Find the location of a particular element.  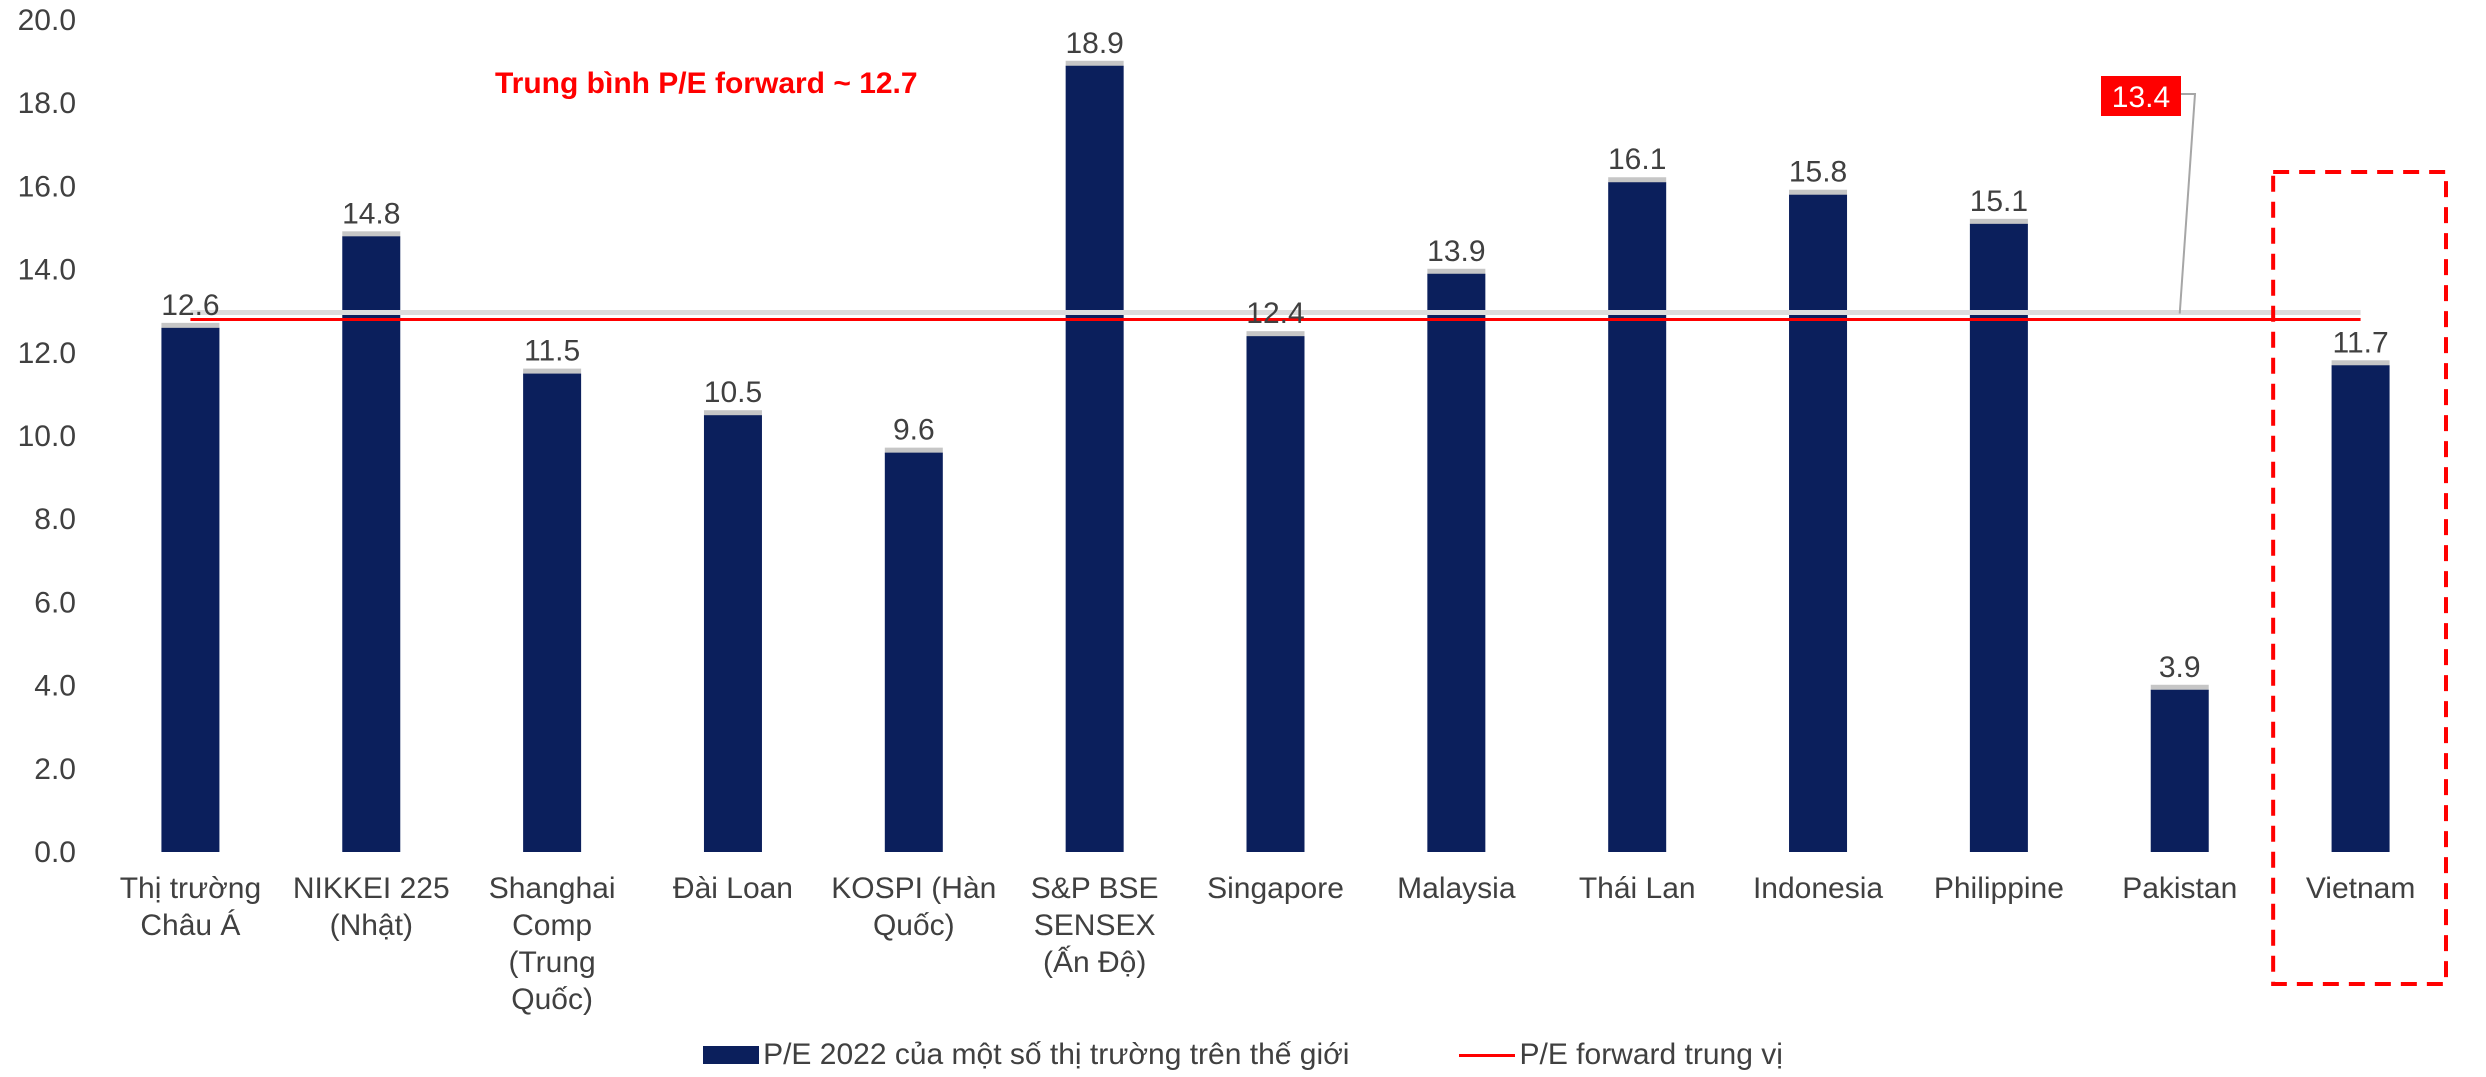

bar-value-label: 12.4 is located at coordinates (1275, 313).